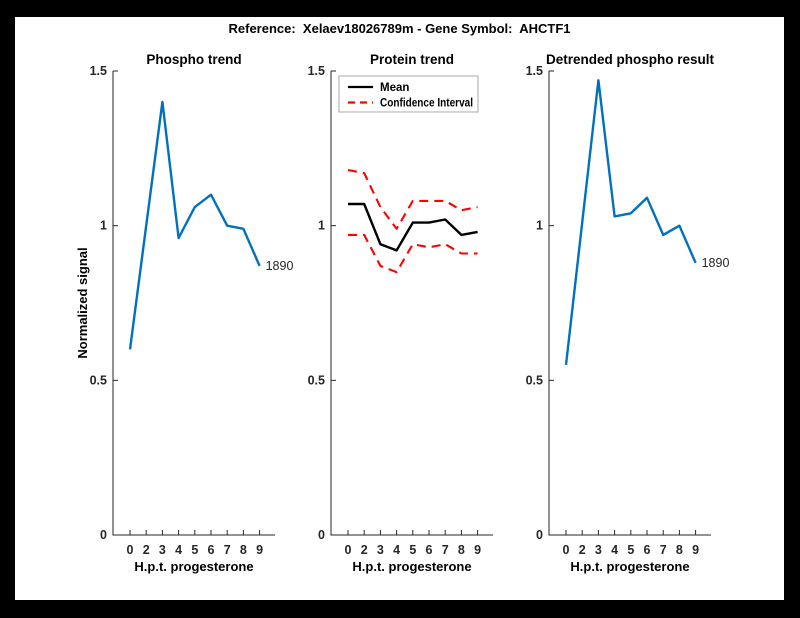  What do you see at coordinates (412, 199) in the screenshot?
I see `series-line-confidence-interval-upper` at bounding box center [412, 199].